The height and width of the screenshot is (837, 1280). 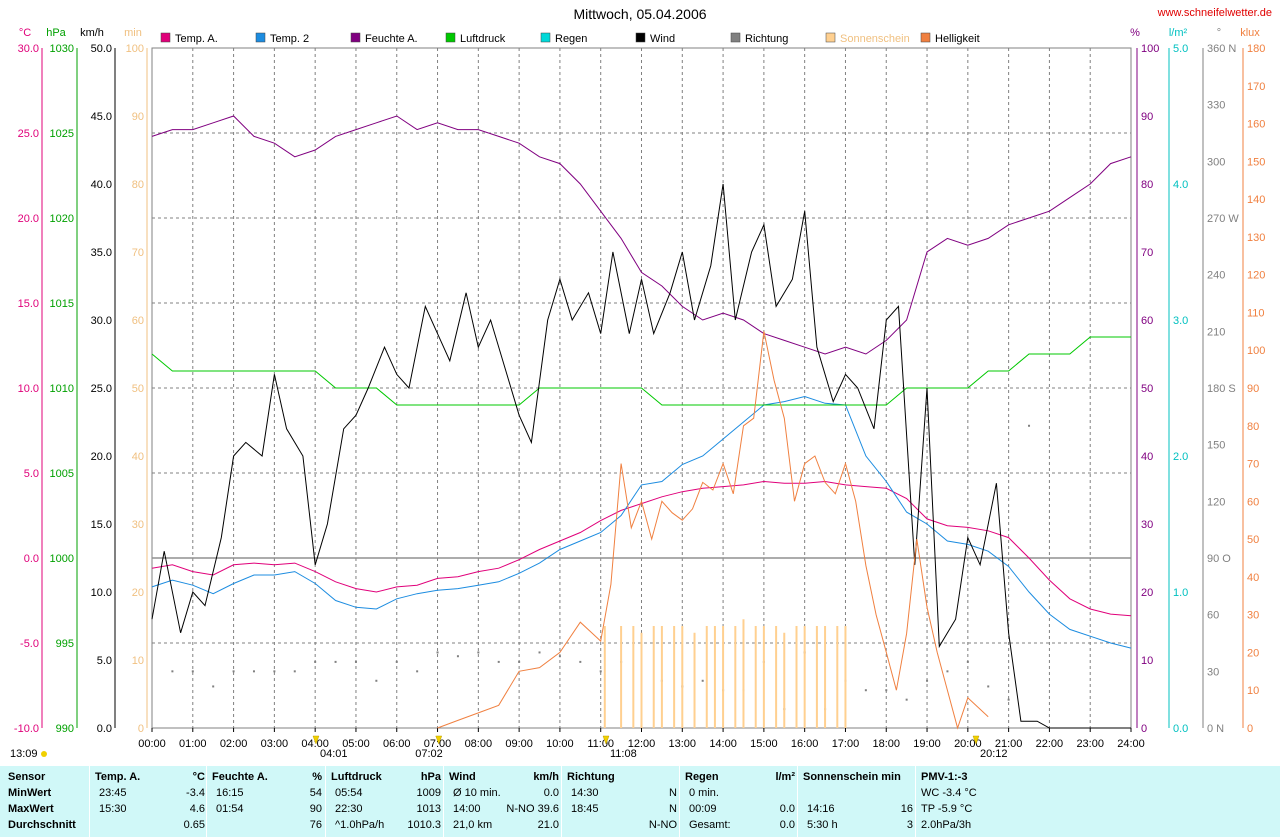 What do you see at coordinates (1250, 729) in the screenshot?
I see `tick-brightness: 0` at bounding box center [1250, 729].